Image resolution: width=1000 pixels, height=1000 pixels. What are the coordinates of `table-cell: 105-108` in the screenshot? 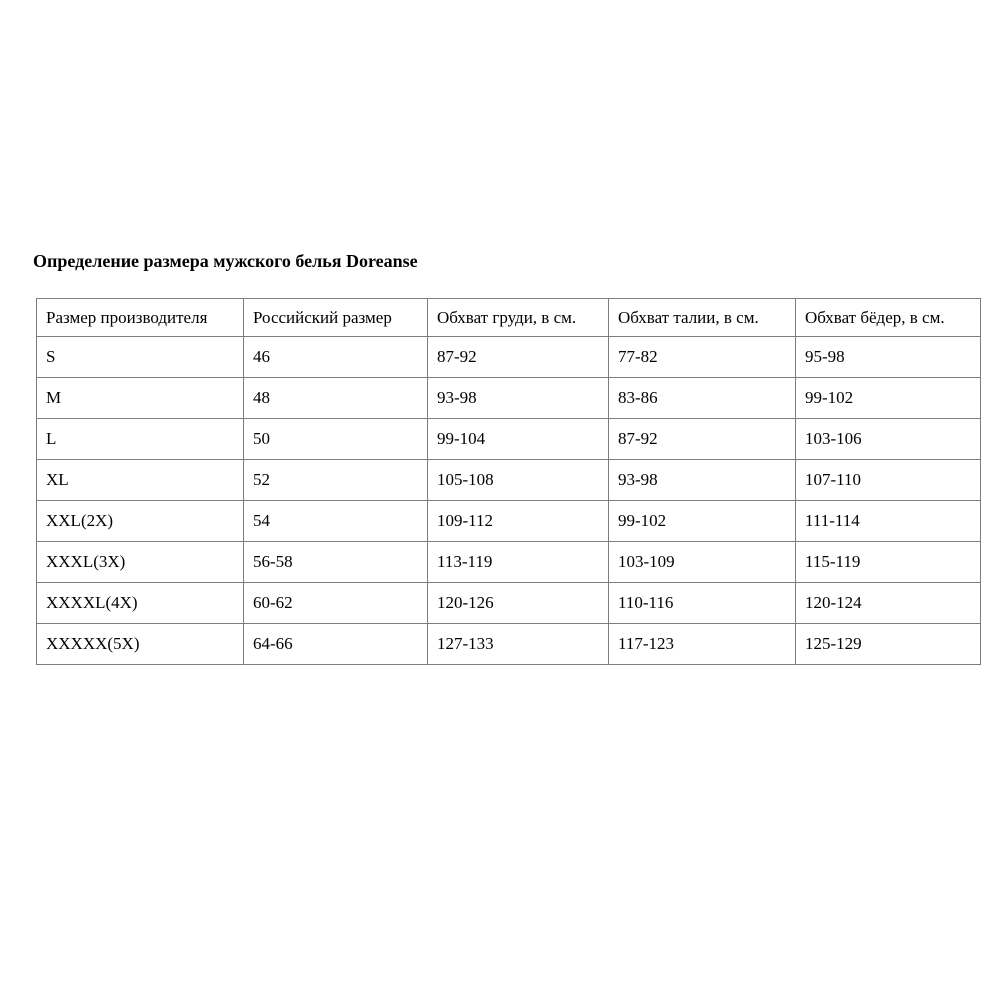 It's located at (518, 480).